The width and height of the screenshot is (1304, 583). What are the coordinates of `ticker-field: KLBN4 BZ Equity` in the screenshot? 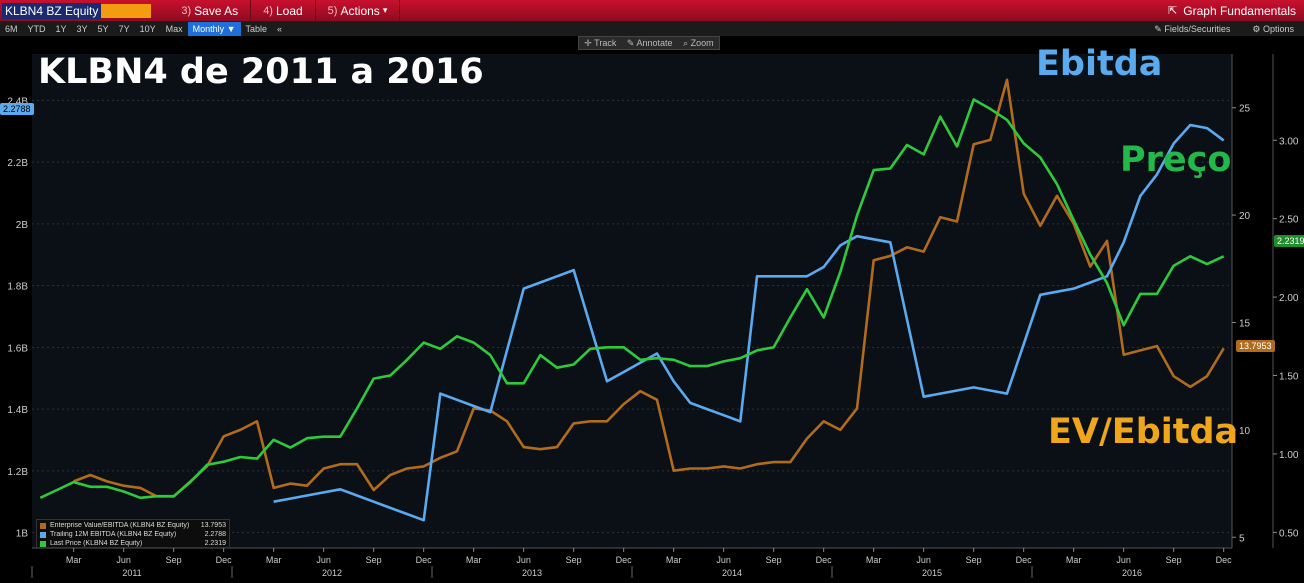 It's located at (77, 10).